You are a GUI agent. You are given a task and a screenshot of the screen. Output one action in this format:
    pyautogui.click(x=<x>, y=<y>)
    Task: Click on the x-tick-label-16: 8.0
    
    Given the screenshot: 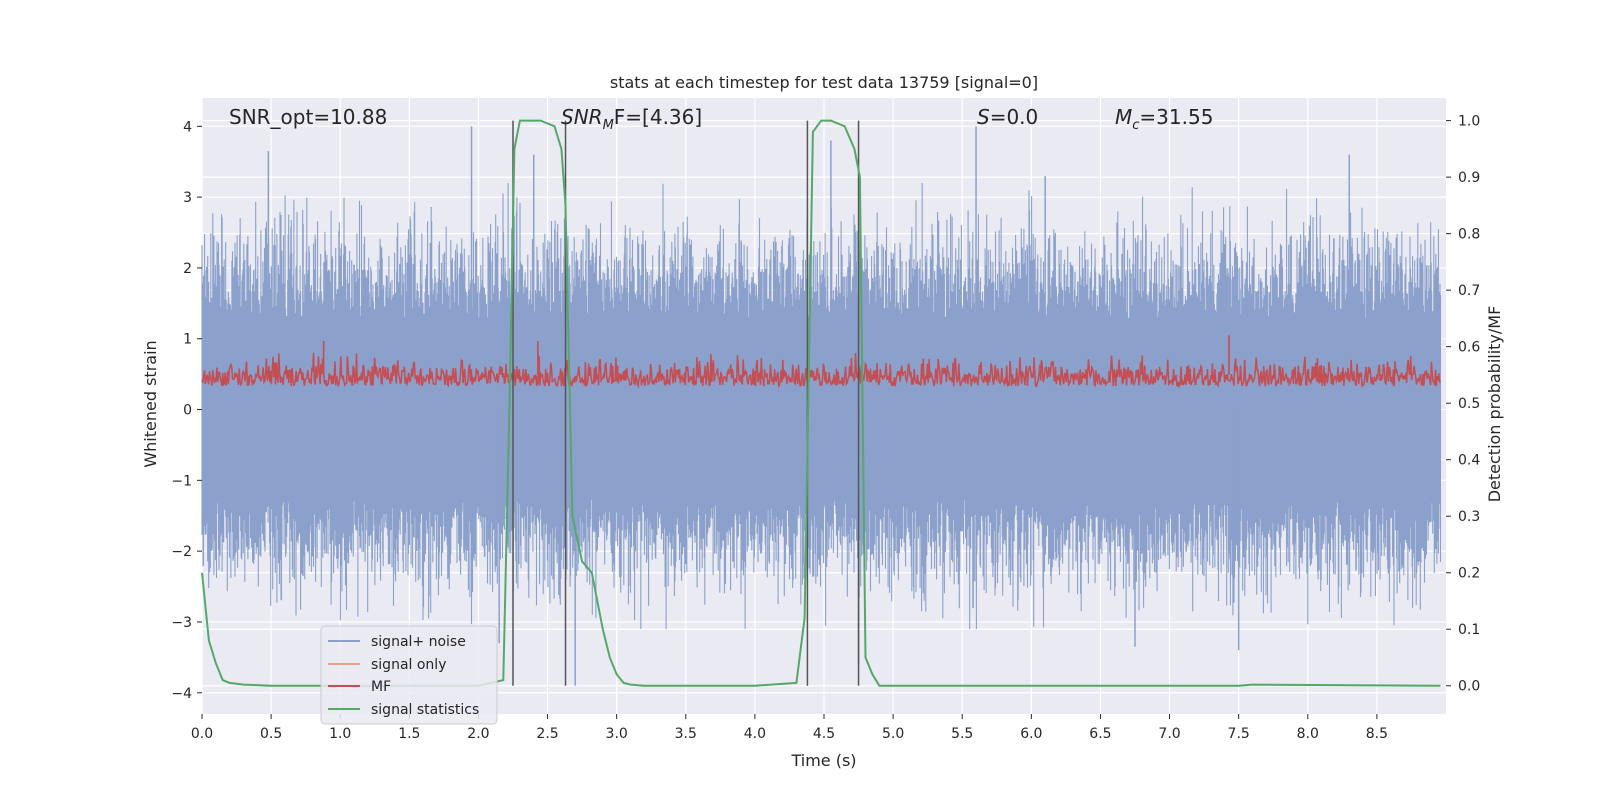 What is the action you would take?
    pyautogui.click(x=1308, y=734)
    